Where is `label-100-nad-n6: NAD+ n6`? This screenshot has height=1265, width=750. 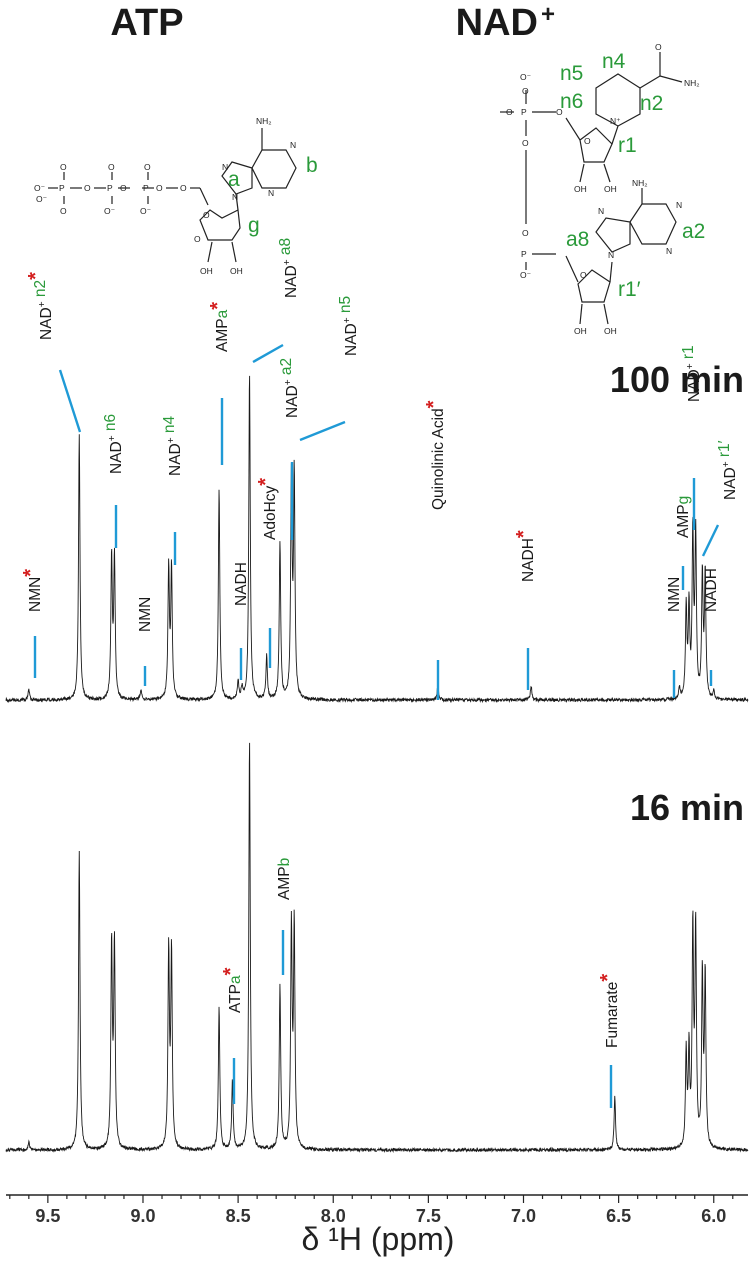 label-100-nad-n6: NAD+ n6 is located at coordinates (113, 444).